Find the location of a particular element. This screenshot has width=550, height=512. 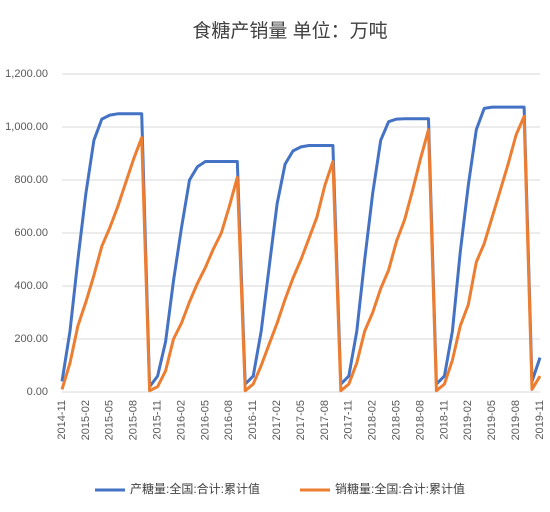

x-tick-label: 2019-02 is located at coordinates (468, 420).